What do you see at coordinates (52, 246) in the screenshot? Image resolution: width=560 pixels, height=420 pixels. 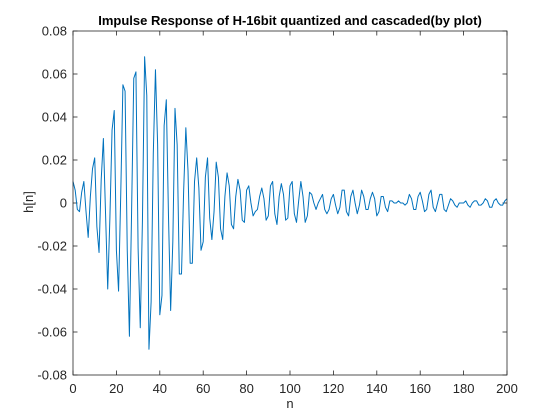 I see `y-tick-label: -0.02` at bounding box center [52, 246].